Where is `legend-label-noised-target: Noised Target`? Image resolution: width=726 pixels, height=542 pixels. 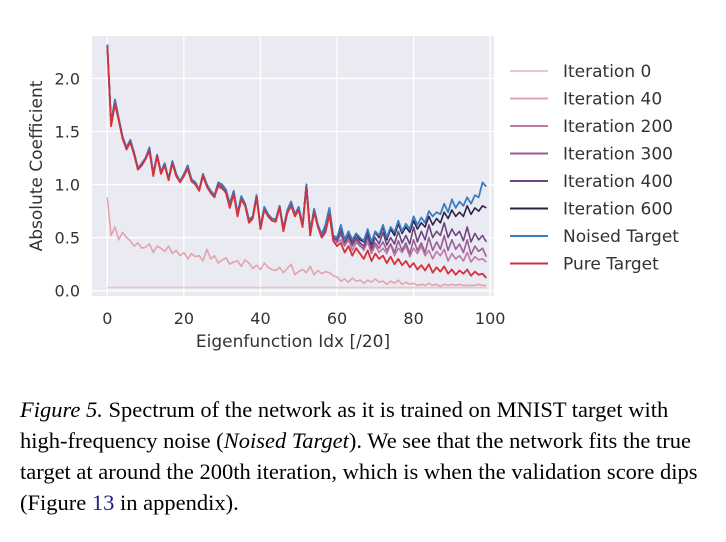
legend-label-noised-target: Noised Target is located at coordinates (621, 237).